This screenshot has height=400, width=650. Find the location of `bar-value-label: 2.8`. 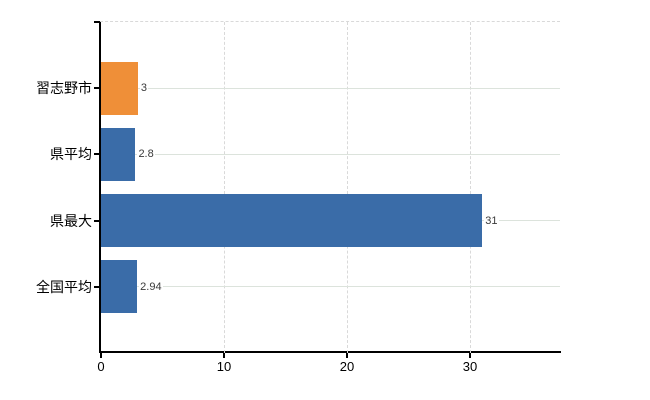

bar-value-label: 2.8 is located at coordinates (146, 154).